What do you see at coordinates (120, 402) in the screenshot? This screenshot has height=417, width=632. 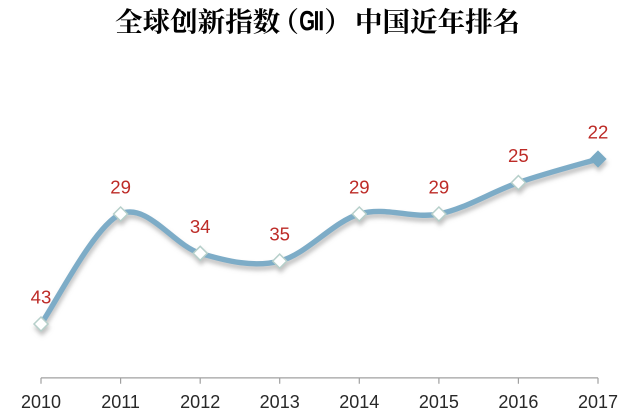 I see `svg-text: 2011` at bounding box center [120, 402].